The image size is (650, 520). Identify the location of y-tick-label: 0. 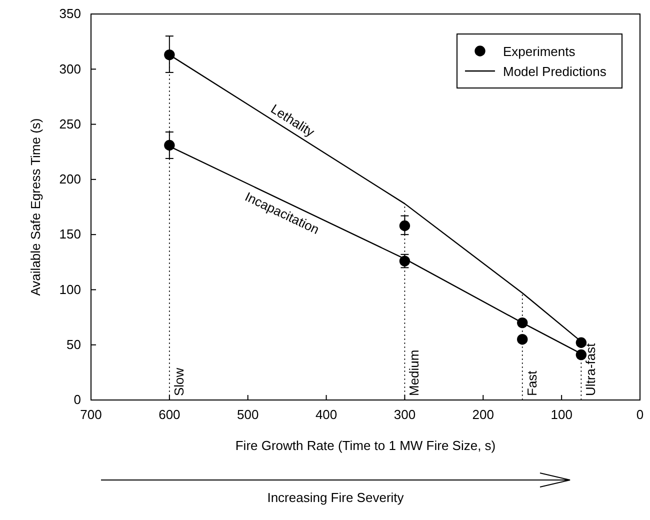
(77, 400).